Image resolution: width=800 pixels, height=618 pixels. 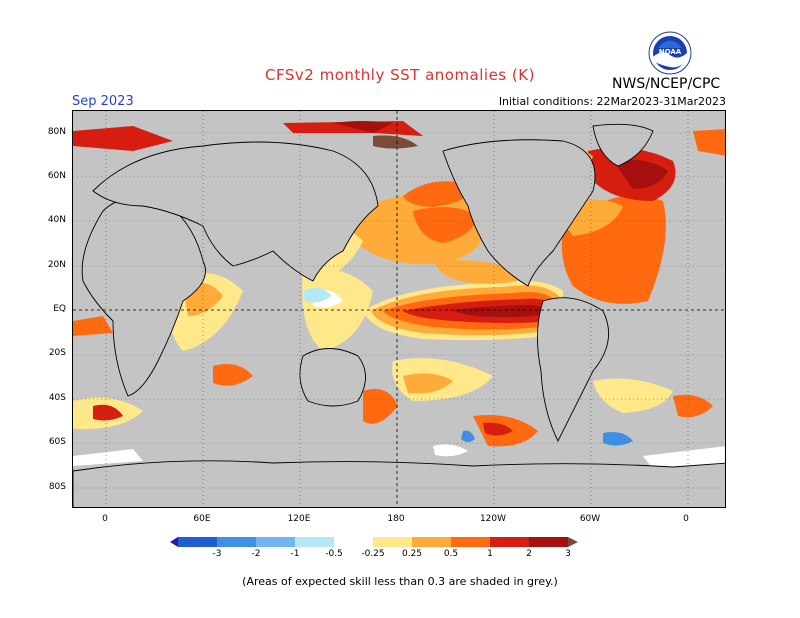 What do you see at coordinates (233, 374) in the screenshot?
I see `anomaly-indian-s` at bounding box center [233, 374].